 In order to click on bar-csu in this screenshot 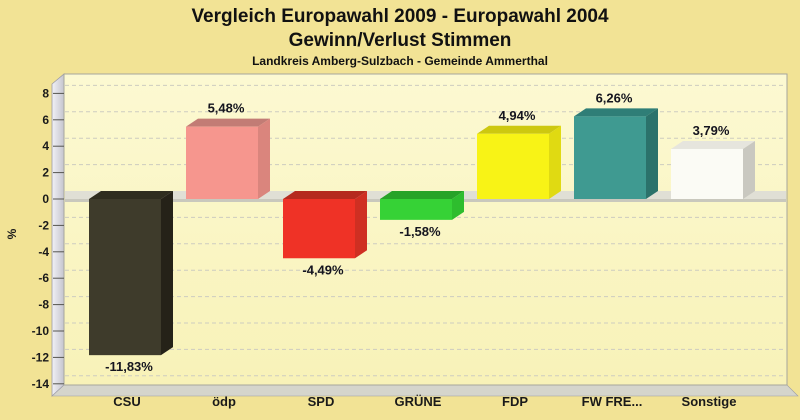, I will do `click(125, 277)`.